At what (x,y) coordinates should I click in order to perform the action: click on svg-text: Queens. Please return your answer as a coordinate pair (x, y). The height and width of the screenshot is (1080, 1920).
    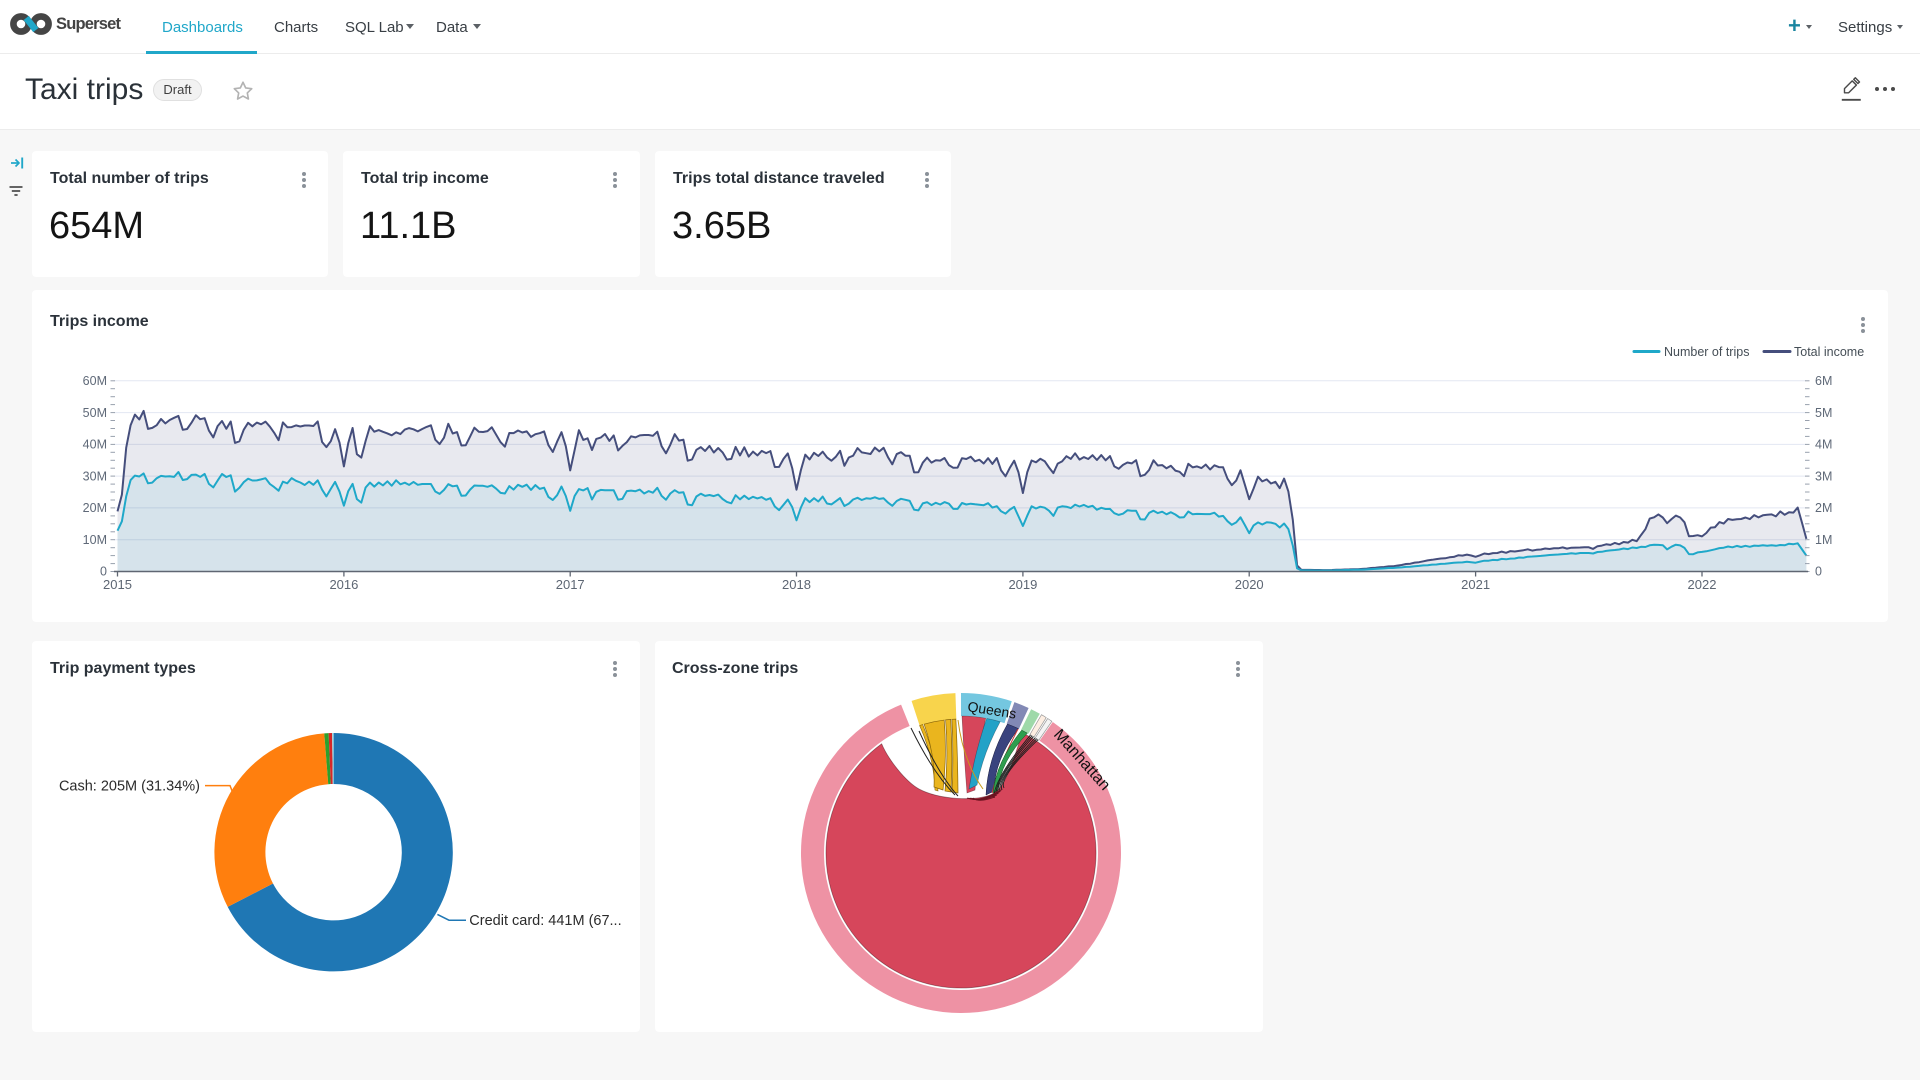
    Looking at the image, I should click on (992, 709).